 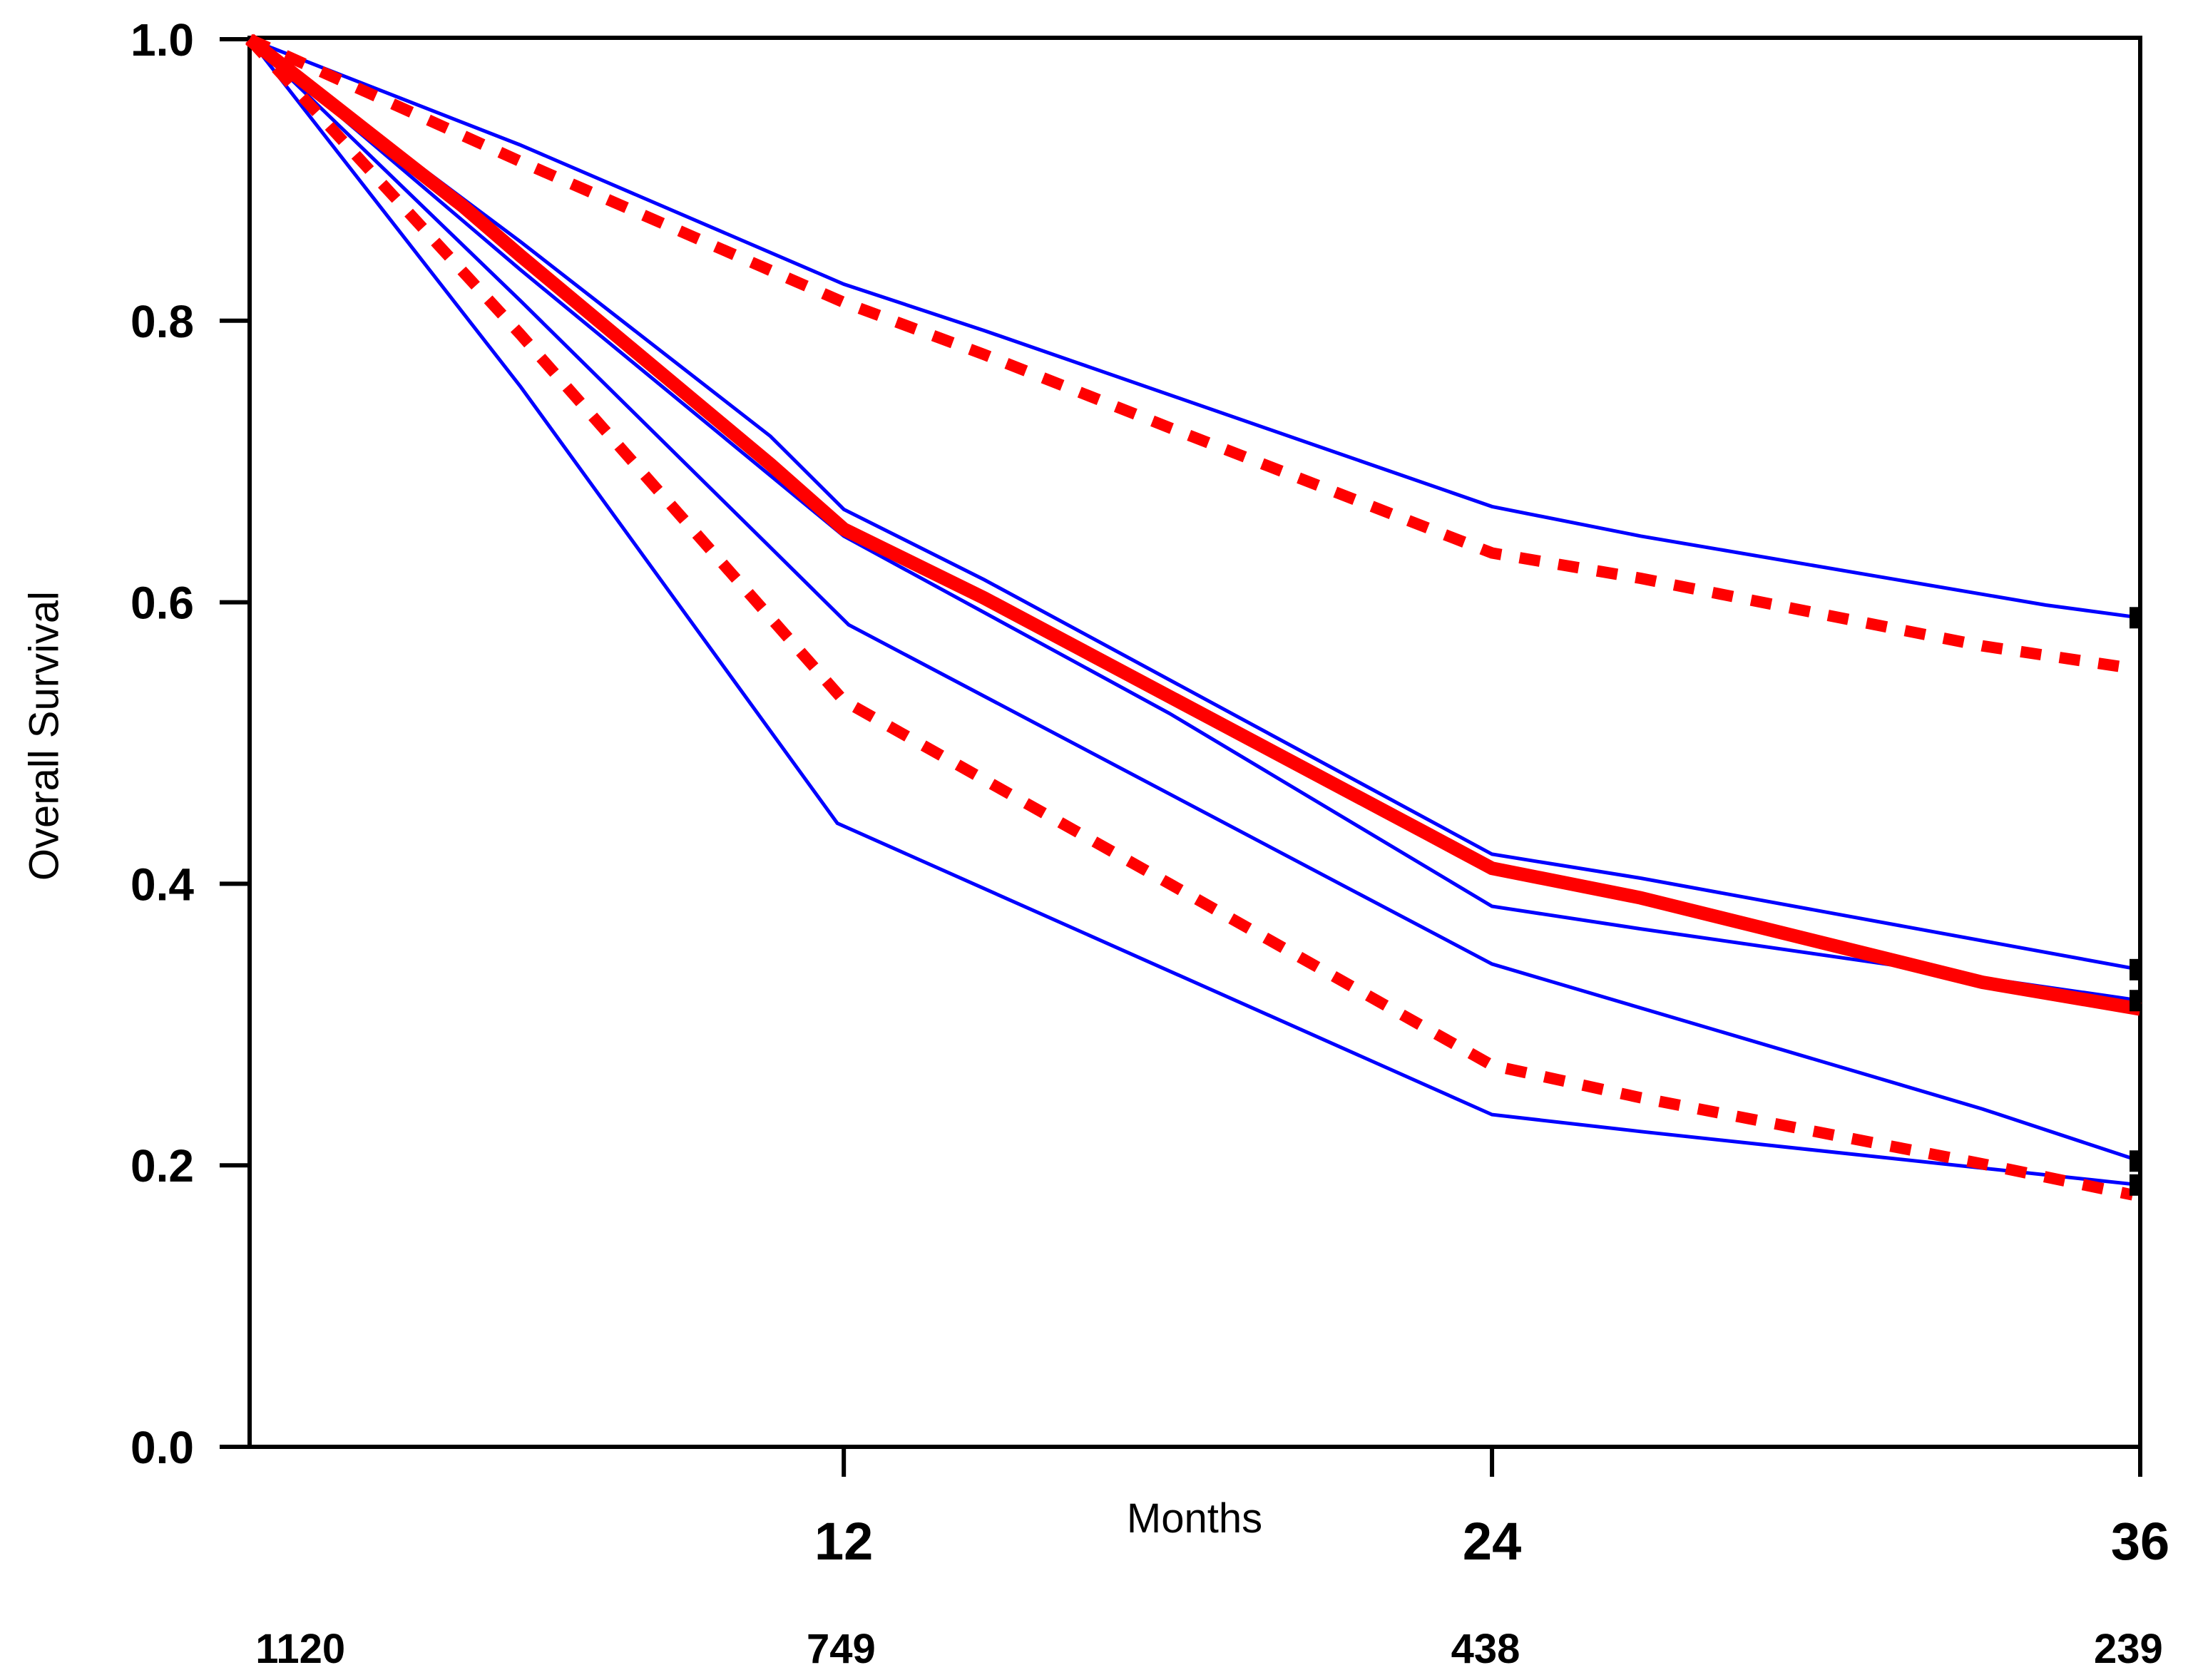 I want to click on y-tick-label: 1.0, so click(x=162, y=40).